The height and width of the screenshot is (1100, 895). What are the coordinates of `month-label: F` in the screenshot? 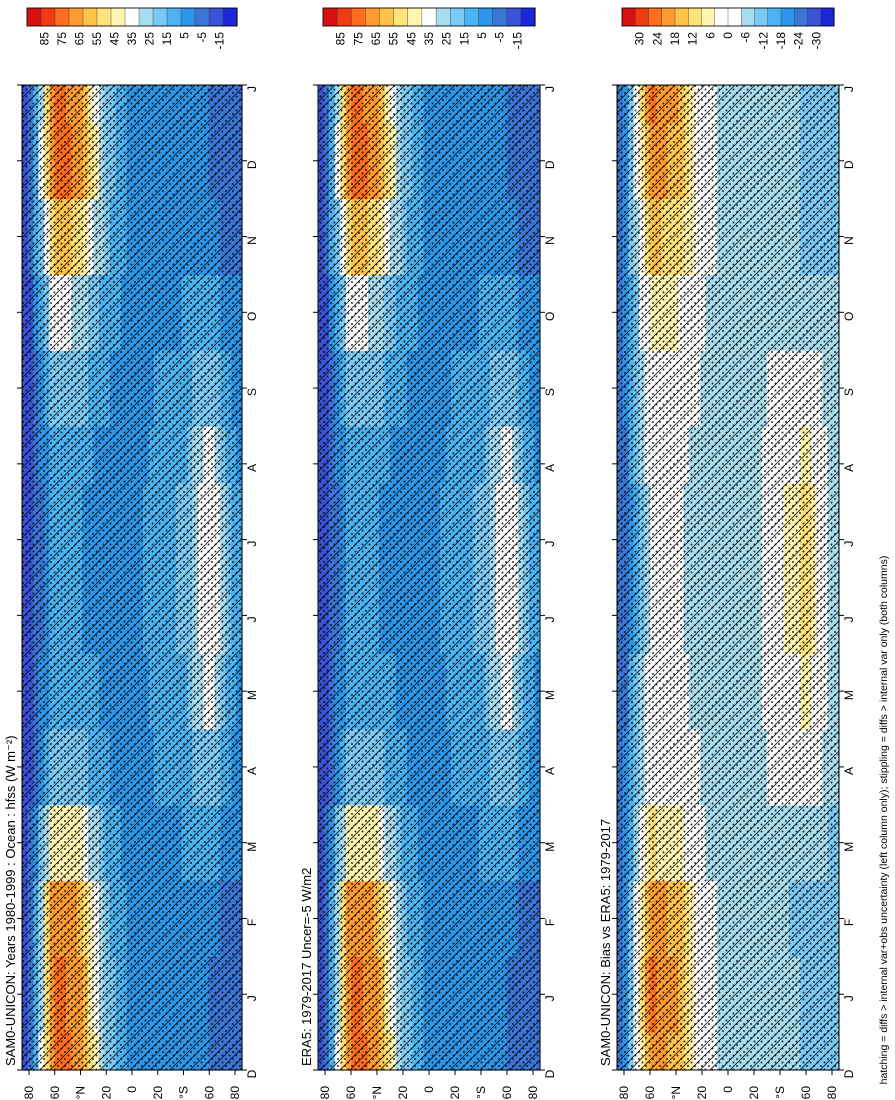 It's located at (550, 922).